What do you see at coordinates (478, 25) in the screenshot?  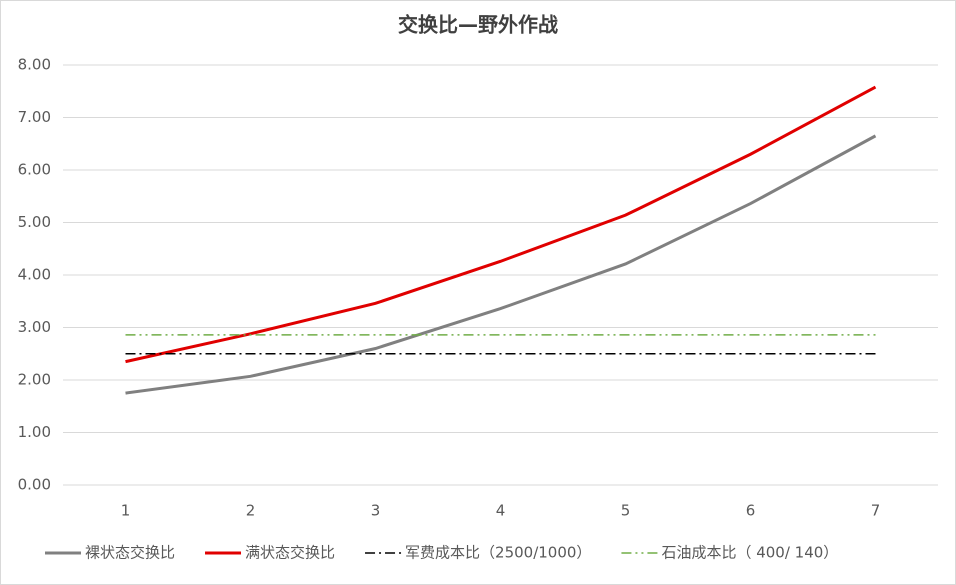 I see `chart-title: 交换比—野外作战` at bounding box center [478, 25].